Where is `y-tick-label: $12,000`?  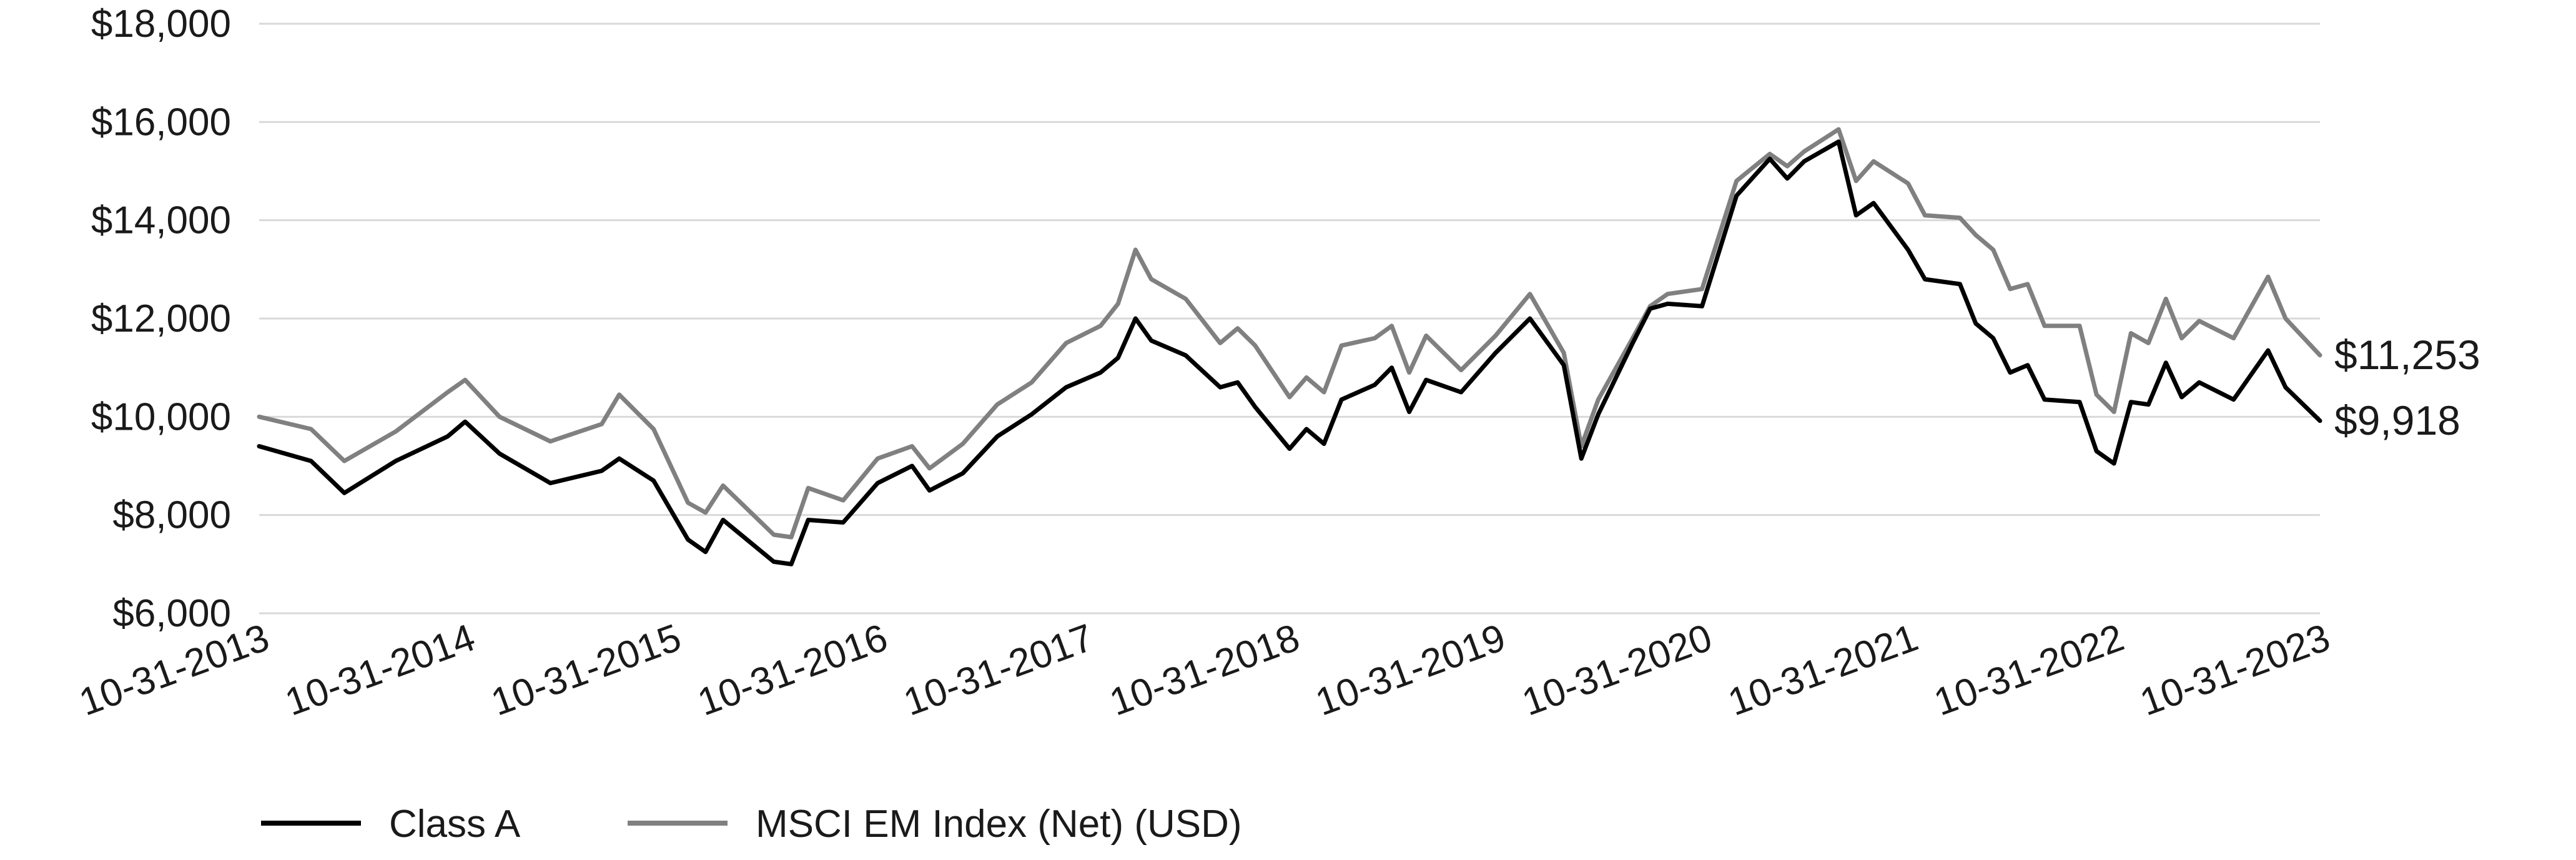
y-tick-label: $12,000 is located at coordinates (161, 318).